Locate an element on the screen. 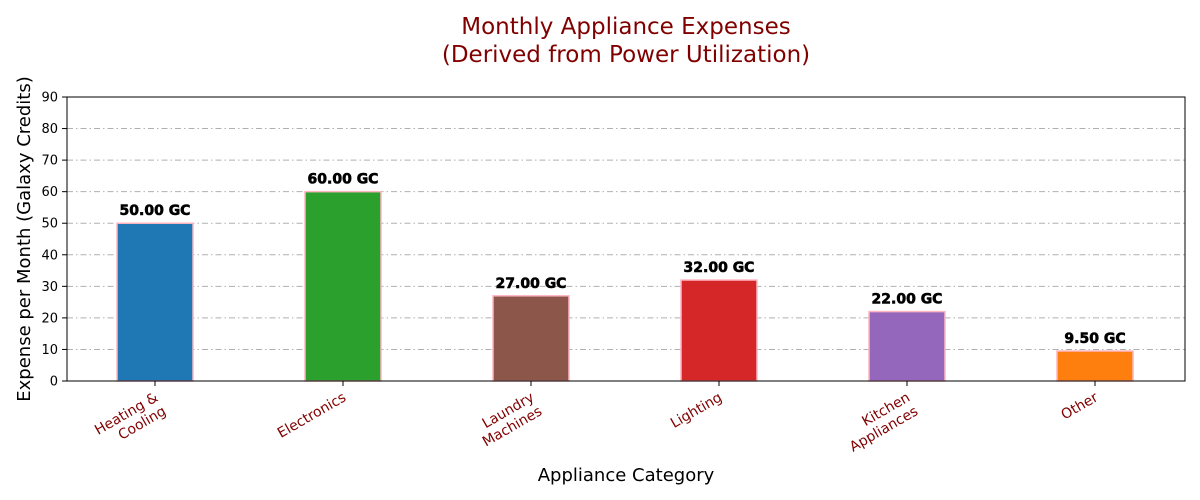 Image resolution: width=1200 pixels, height=500 pixels. x-tick-label-0: Heating &Cooling is located at coordinates (130, 417).